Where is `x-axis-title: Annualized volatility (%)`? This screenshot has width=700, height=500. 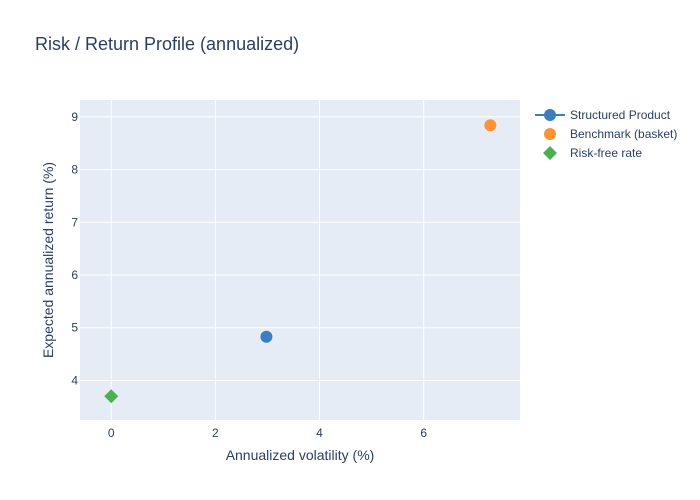 x-axis-title: Annualized volatility (%) is located at coordinates (300, 455).